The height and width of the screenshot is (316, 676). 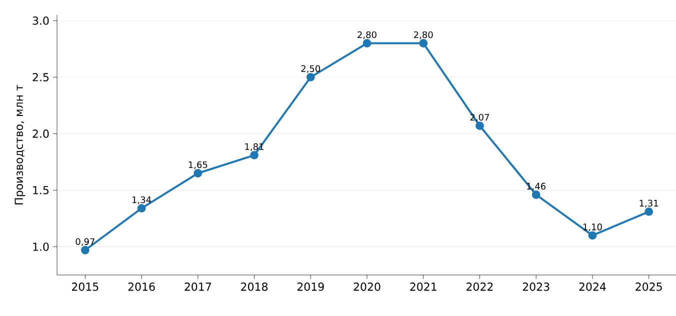 What do you see at coordinates (423, 286) in the screenshot?
I see `x-tick-label: 2021` at bounding box center [423, 286].